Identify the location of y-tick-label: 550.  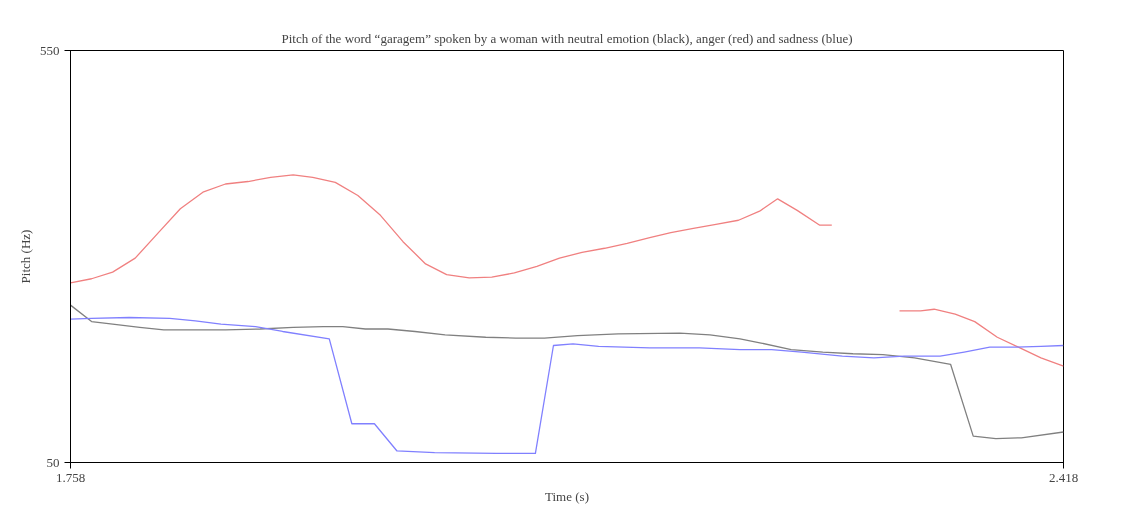
(50, 50).